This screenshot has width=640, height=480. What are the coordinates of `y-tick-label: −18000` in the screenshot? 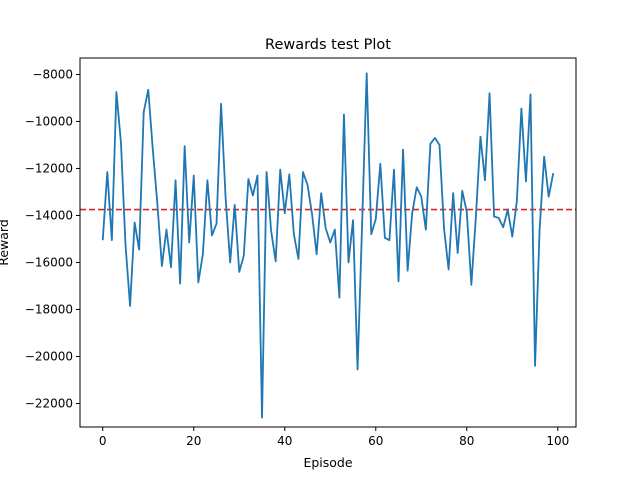 It's located at (49, 309).